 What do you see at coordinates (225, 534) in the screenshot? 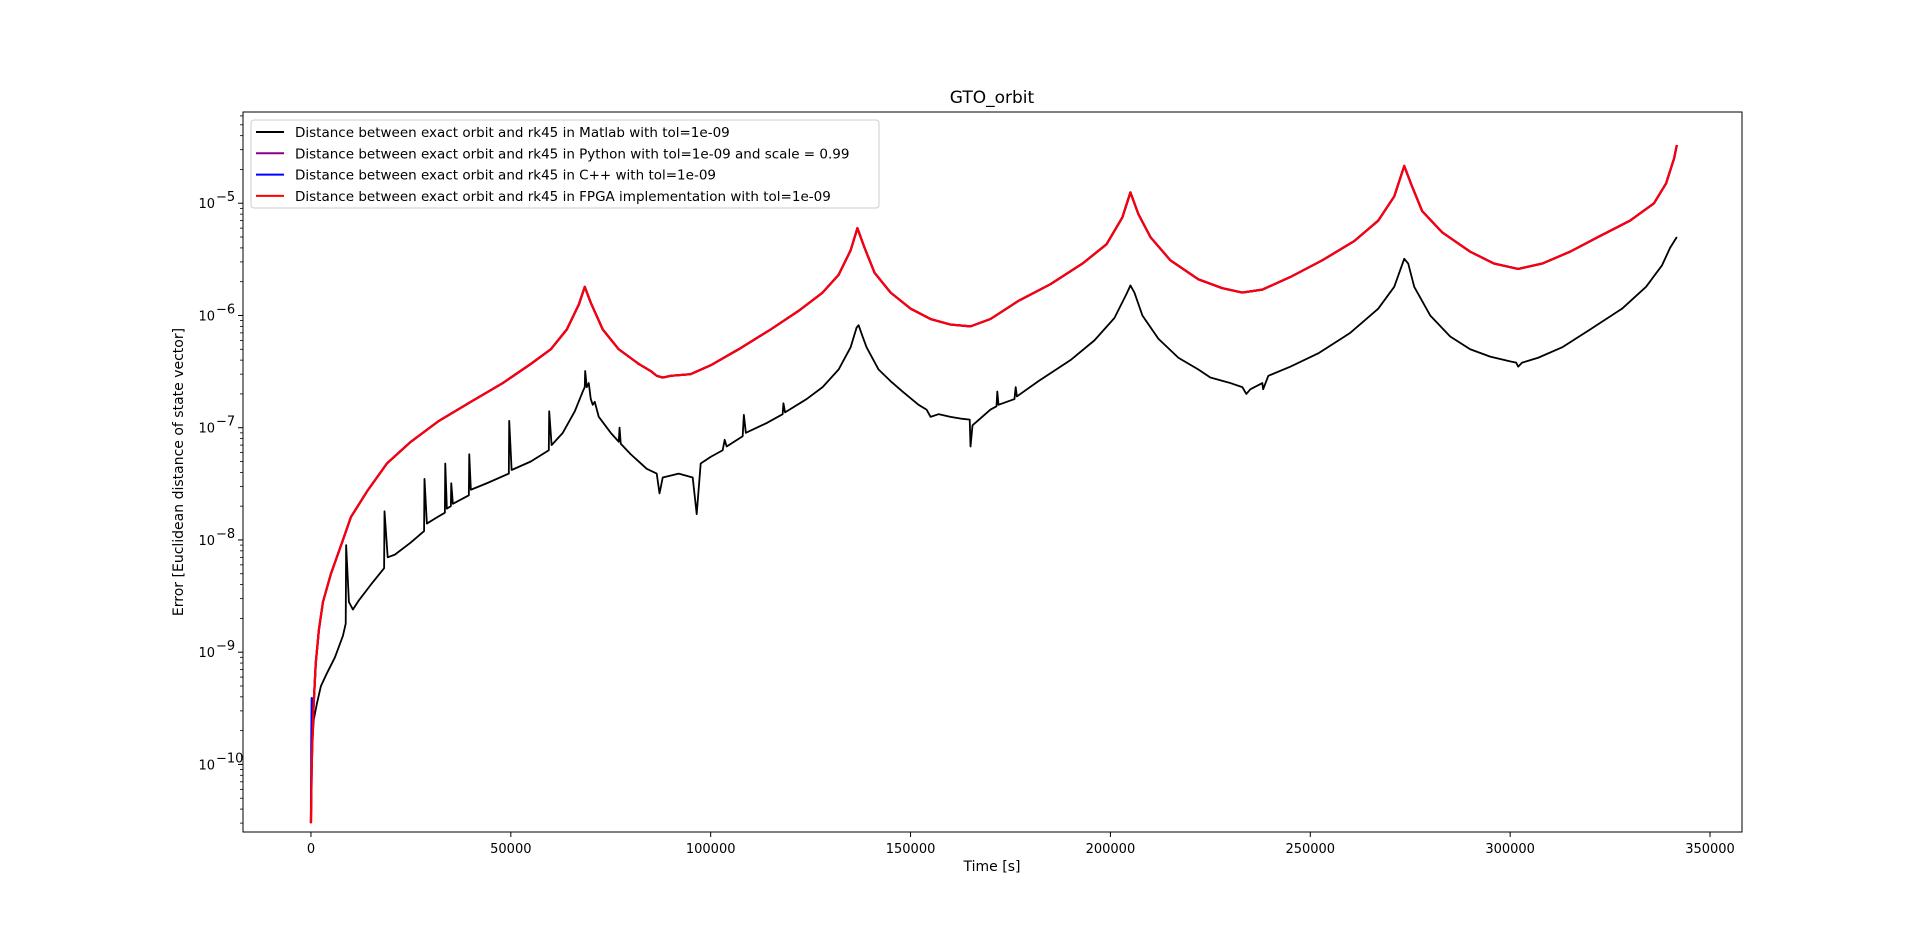
I see `y-tick-exponent: −8` at bounding box center [225, 534].